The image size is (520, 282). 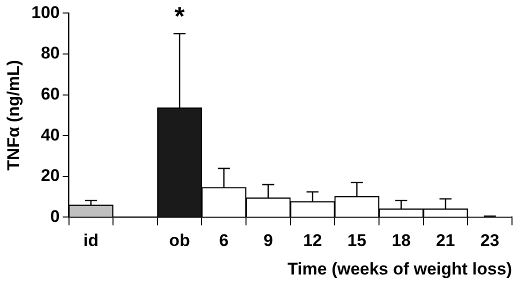 What do you see at coordinates (312, 240) in the screenshot?
I see `x-tick-label: 12` at bounding box center [312, 240].